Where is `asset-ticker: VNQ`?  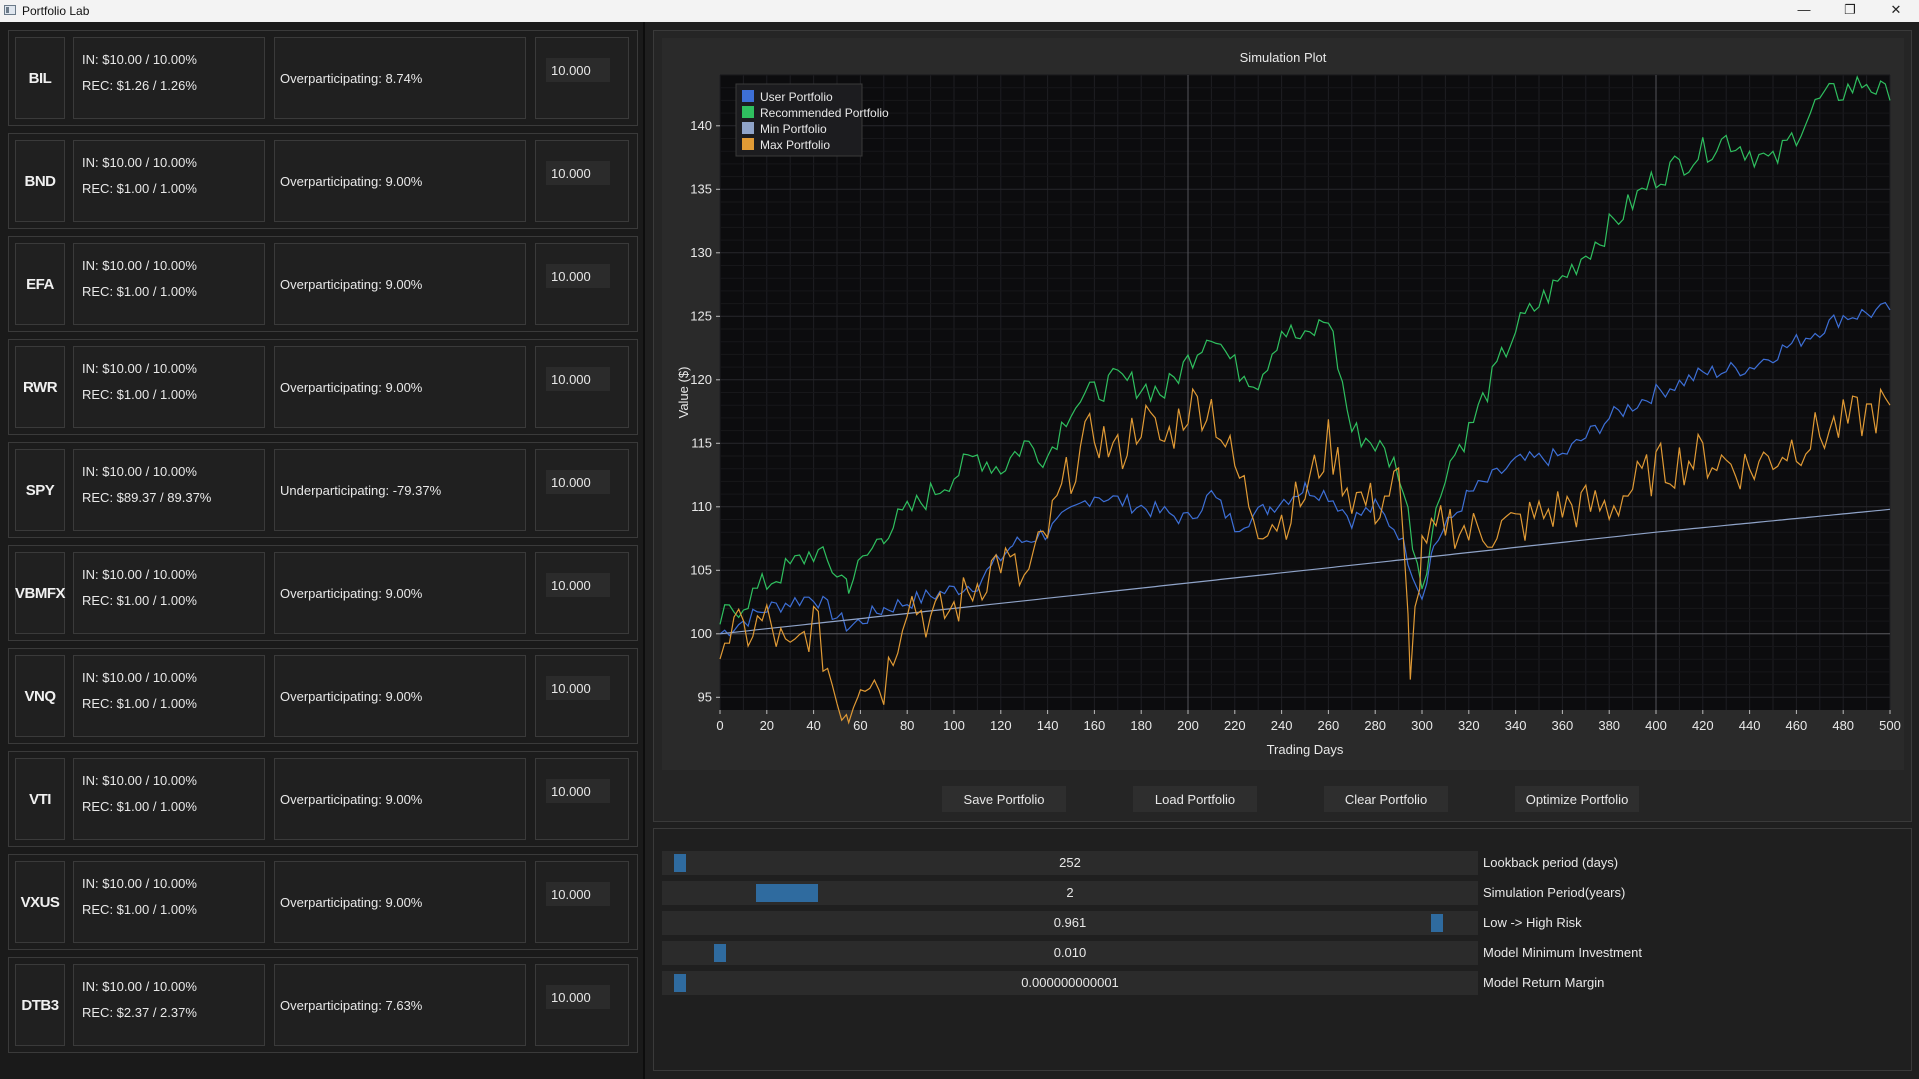 asset-ticker: VNQ is located at coordinates (40, 696).